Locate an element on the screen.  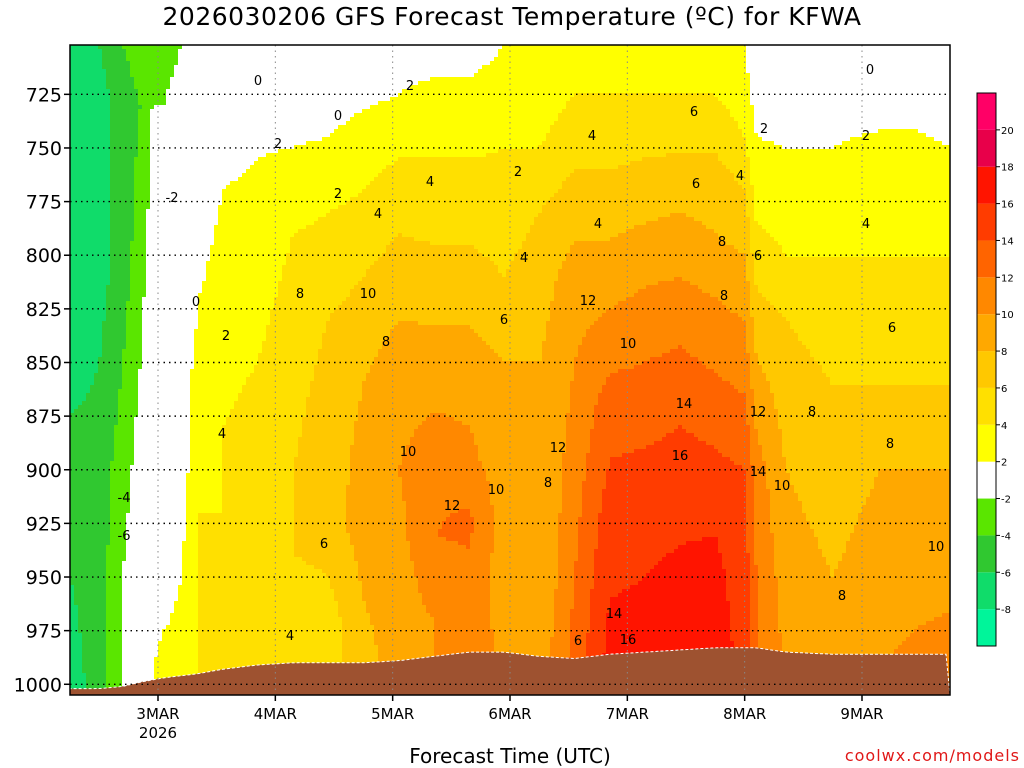
x-tick-label: 4MAR is located at coordinates (275, 714).